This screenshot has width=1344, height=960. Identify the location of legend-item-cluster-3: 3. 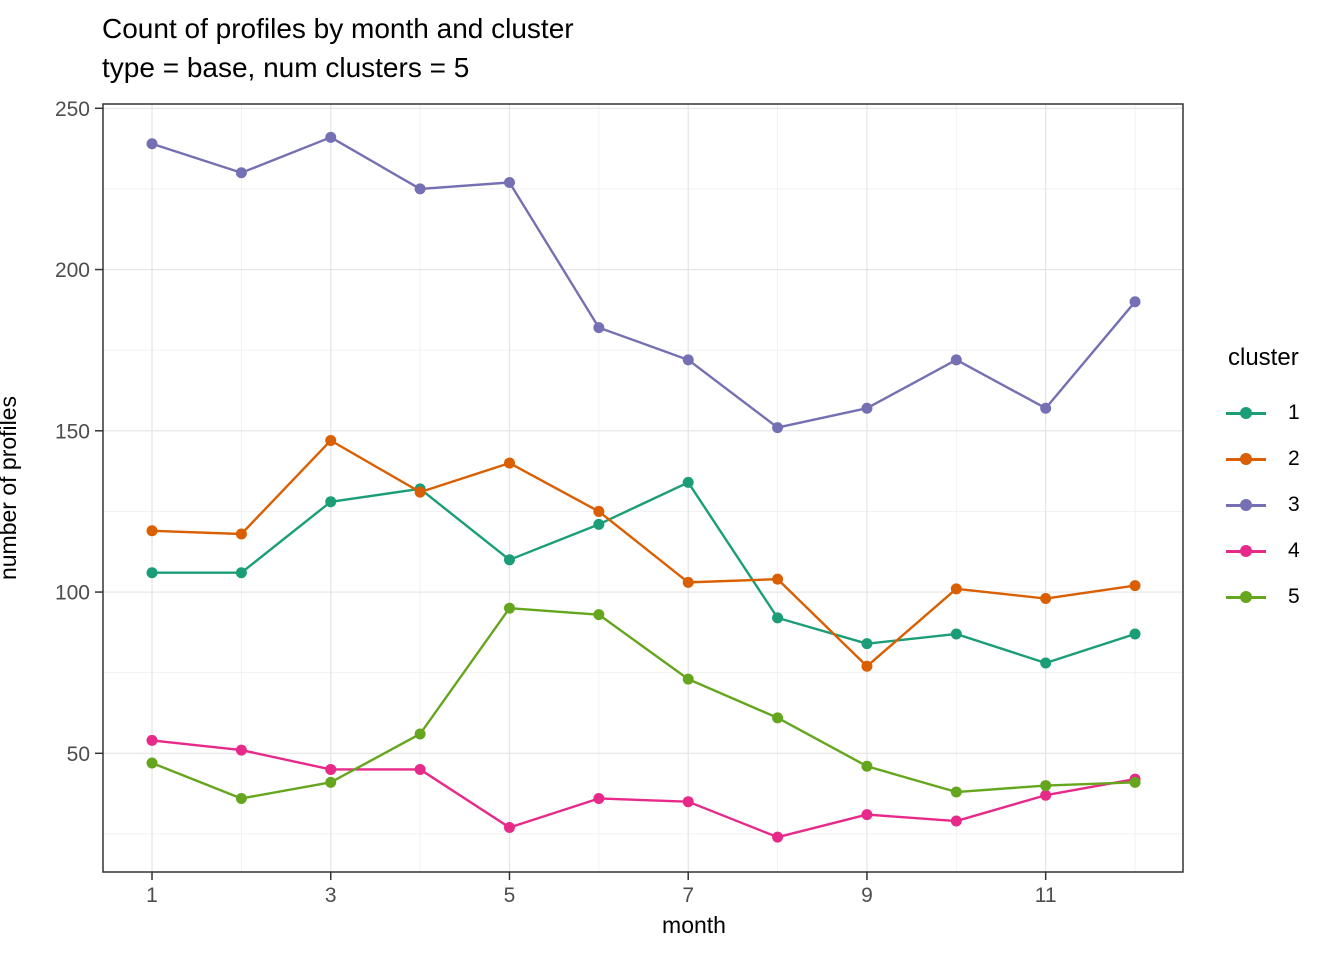
(1263, 505).